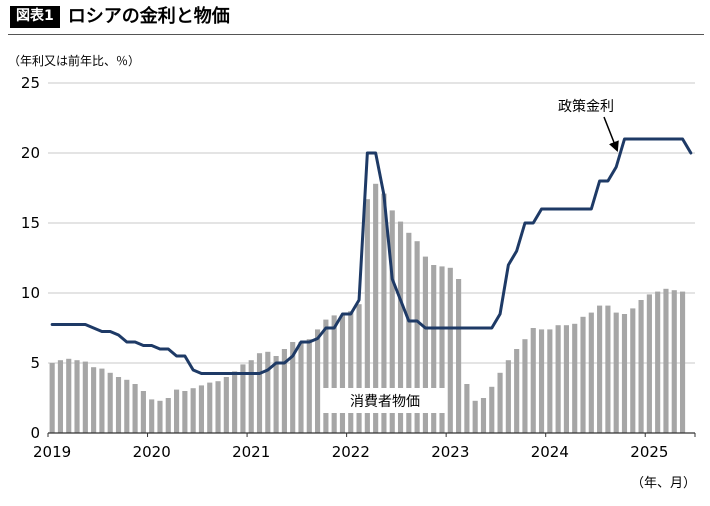  I want to click on y-tick-label: 15, so click(30, 223).